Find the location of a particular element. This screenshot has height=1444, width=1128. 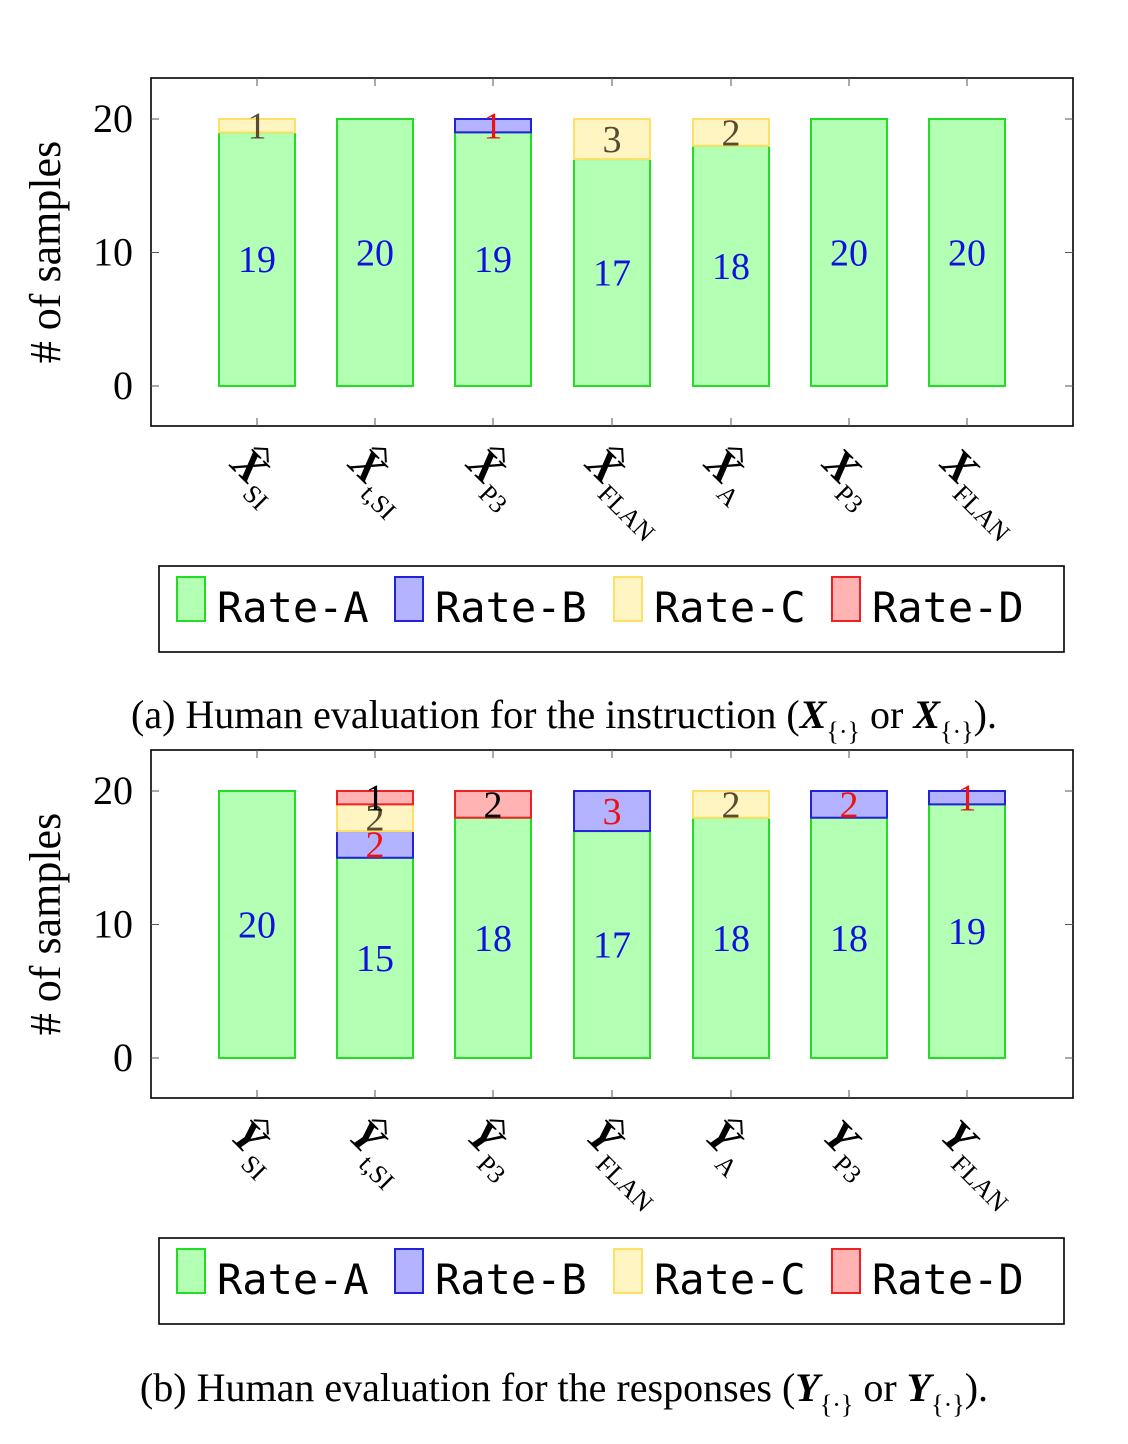

x-tick-label-text: YA is located at coordinates (726, 1146).